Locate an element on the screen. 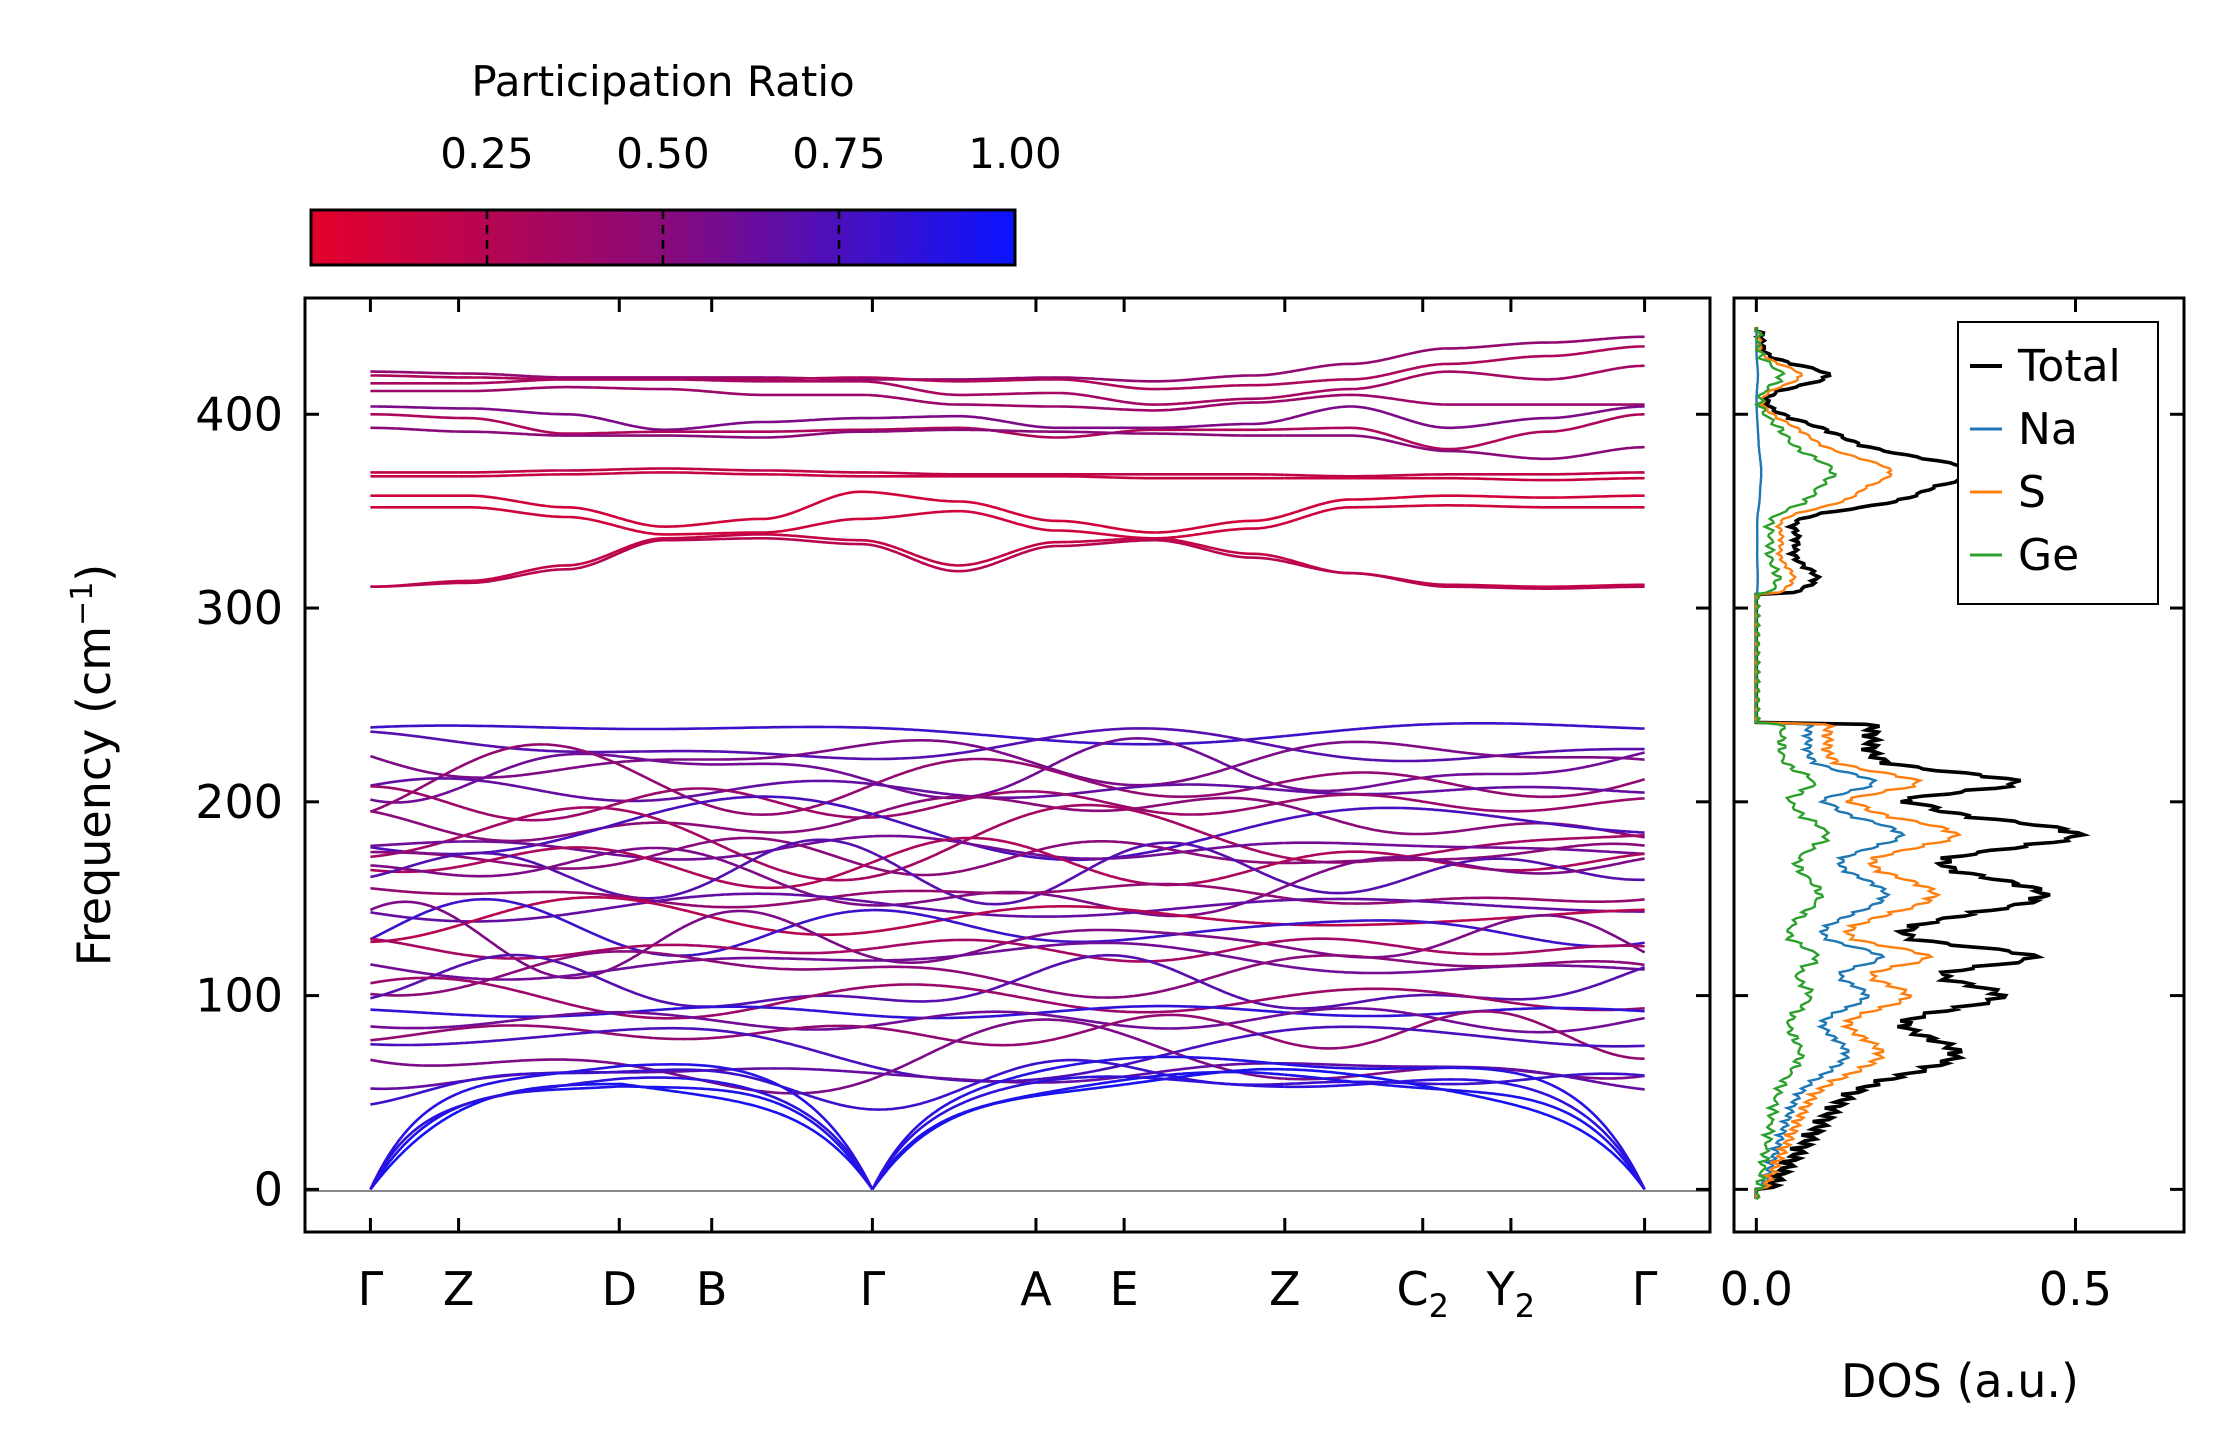 The width and height of the screenshot is (2222, 1455). kpoint-label: Y2 is located at coordinates (1510, 1293).